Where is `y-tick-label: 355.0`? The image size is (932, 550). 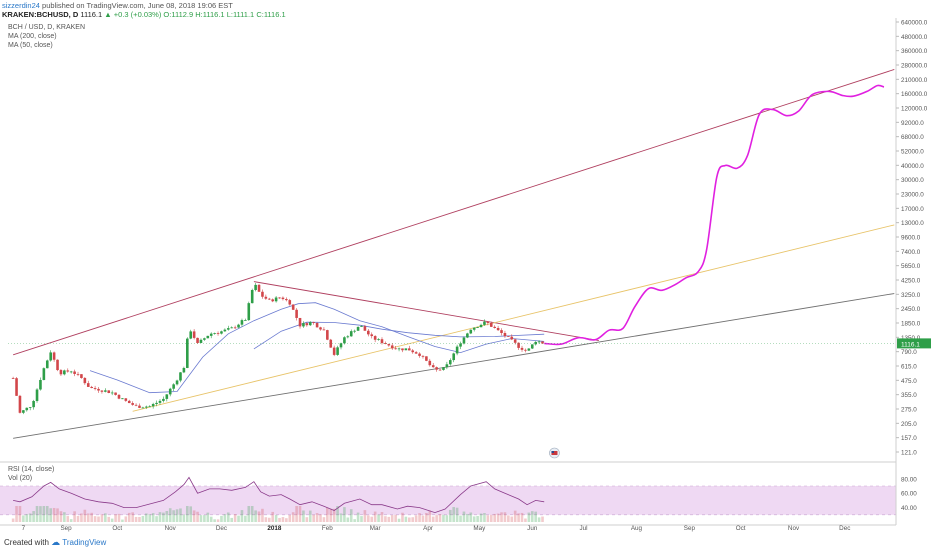
y-tick-label: 355.0 is located at coordinates (909, 395).